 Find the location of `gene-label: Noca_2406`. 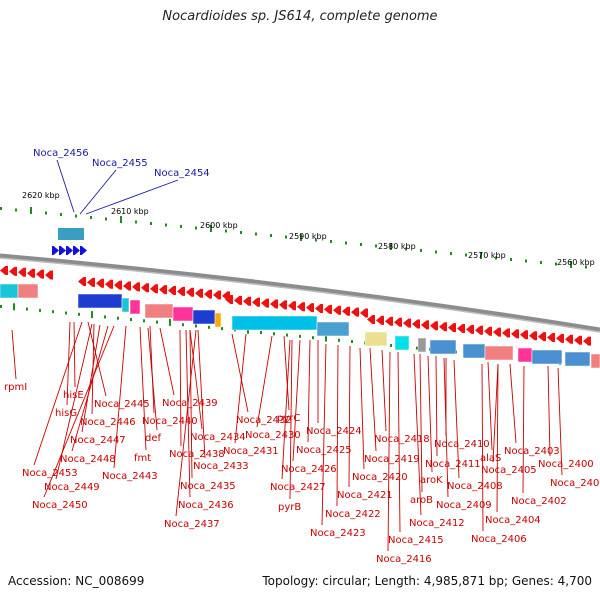

gene-label: Noca_2406 is located at coordinates (499, 539).